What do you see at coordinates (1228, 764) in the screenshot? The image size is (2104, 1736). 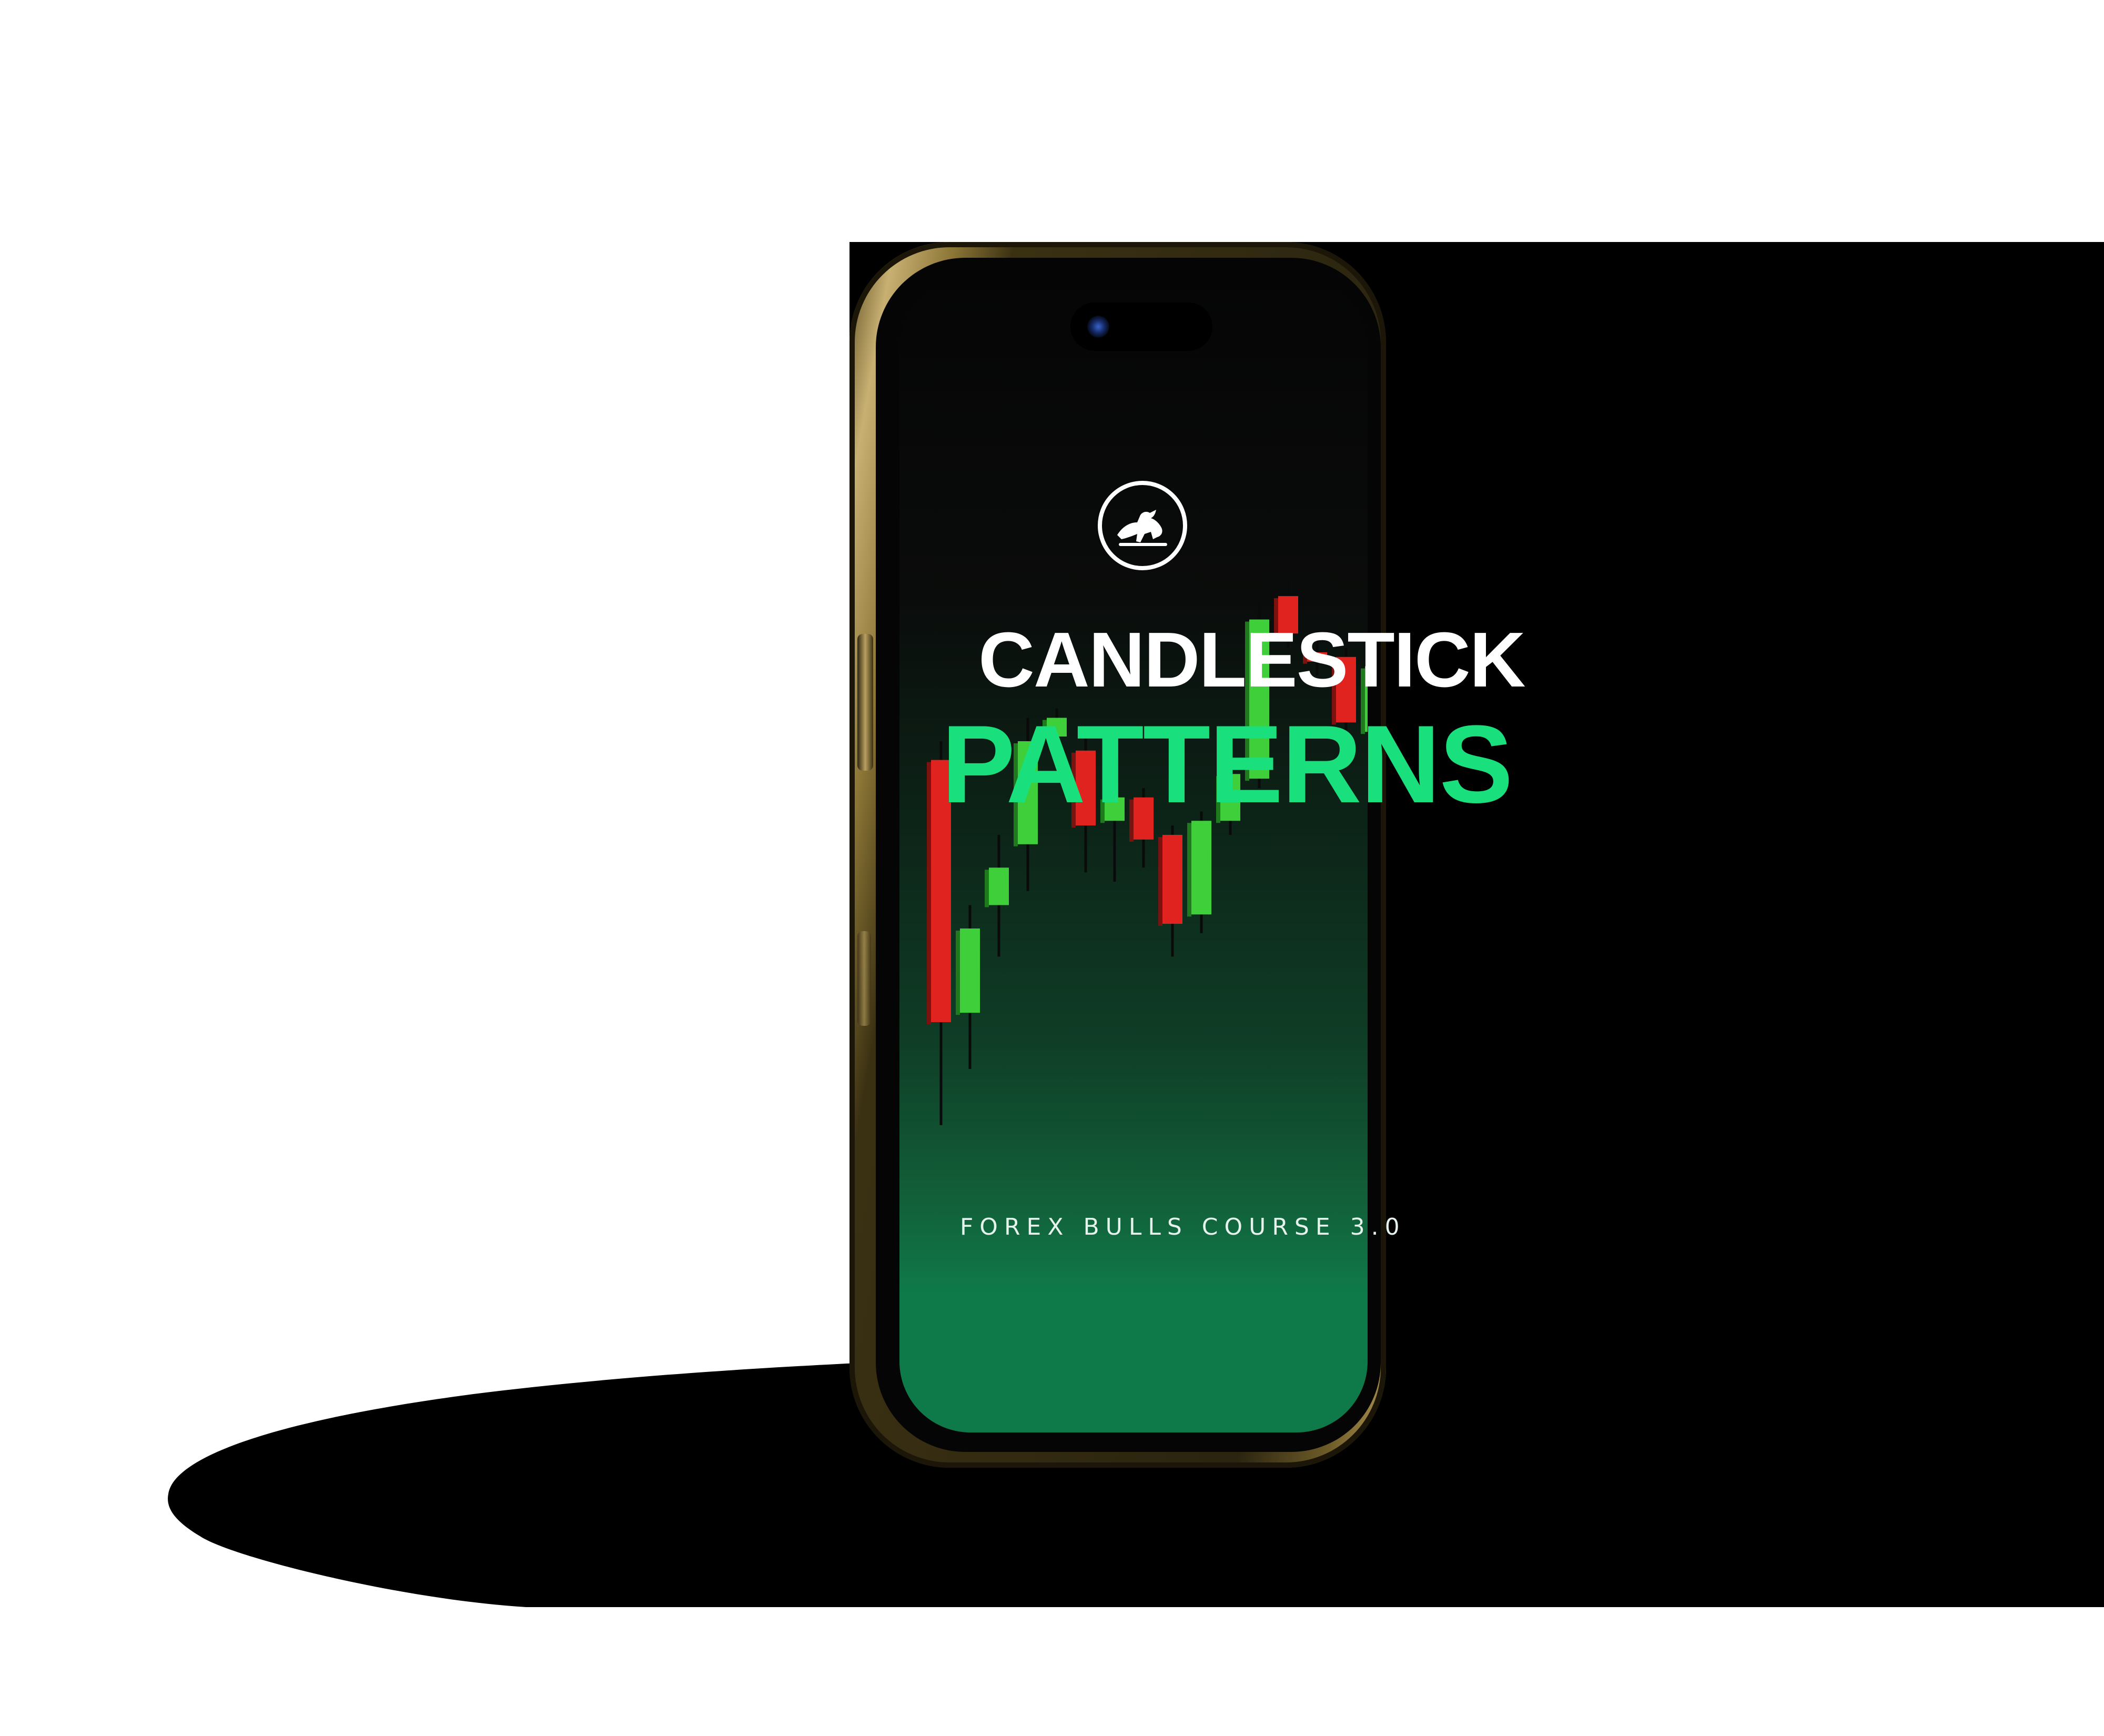 I see `title-line2: PATTERNS` at bounding box center [1228, 764].